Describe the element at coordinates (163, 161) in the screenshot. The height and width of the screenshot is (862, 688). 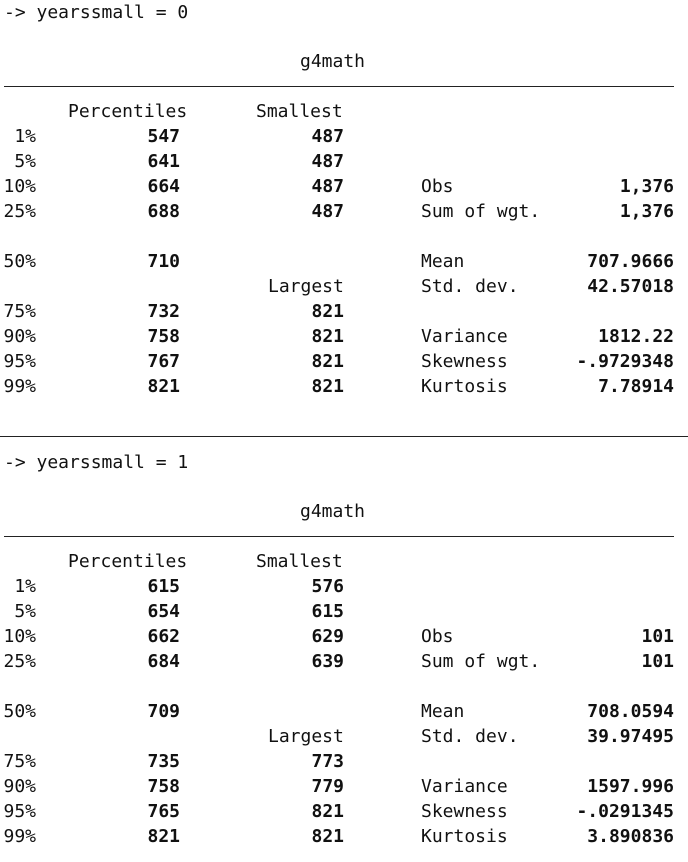
I see `percentile-value: 641` at that location.